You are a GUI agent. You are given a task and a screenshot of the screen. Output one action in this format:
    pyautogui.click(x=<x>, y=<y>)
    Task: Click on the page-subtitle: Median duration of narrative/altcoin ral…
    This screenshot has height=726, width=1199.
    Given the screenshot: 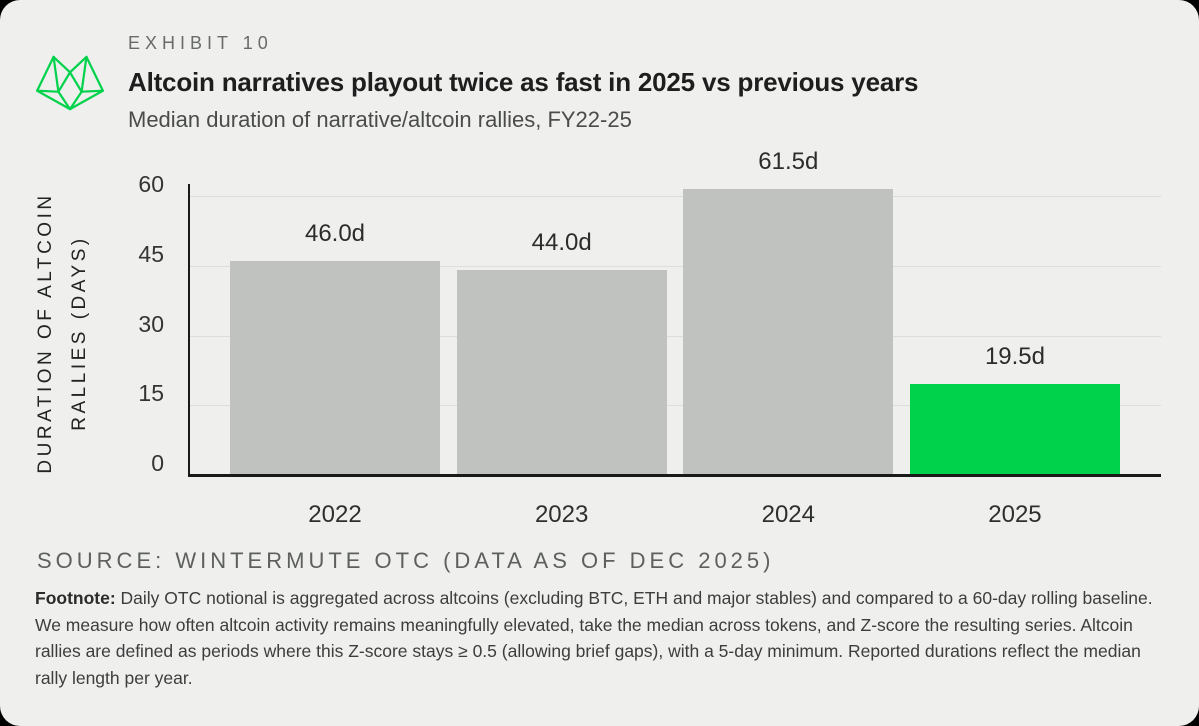 What is the action you would take?
    pyautogui.click(x=380, y=119)
    